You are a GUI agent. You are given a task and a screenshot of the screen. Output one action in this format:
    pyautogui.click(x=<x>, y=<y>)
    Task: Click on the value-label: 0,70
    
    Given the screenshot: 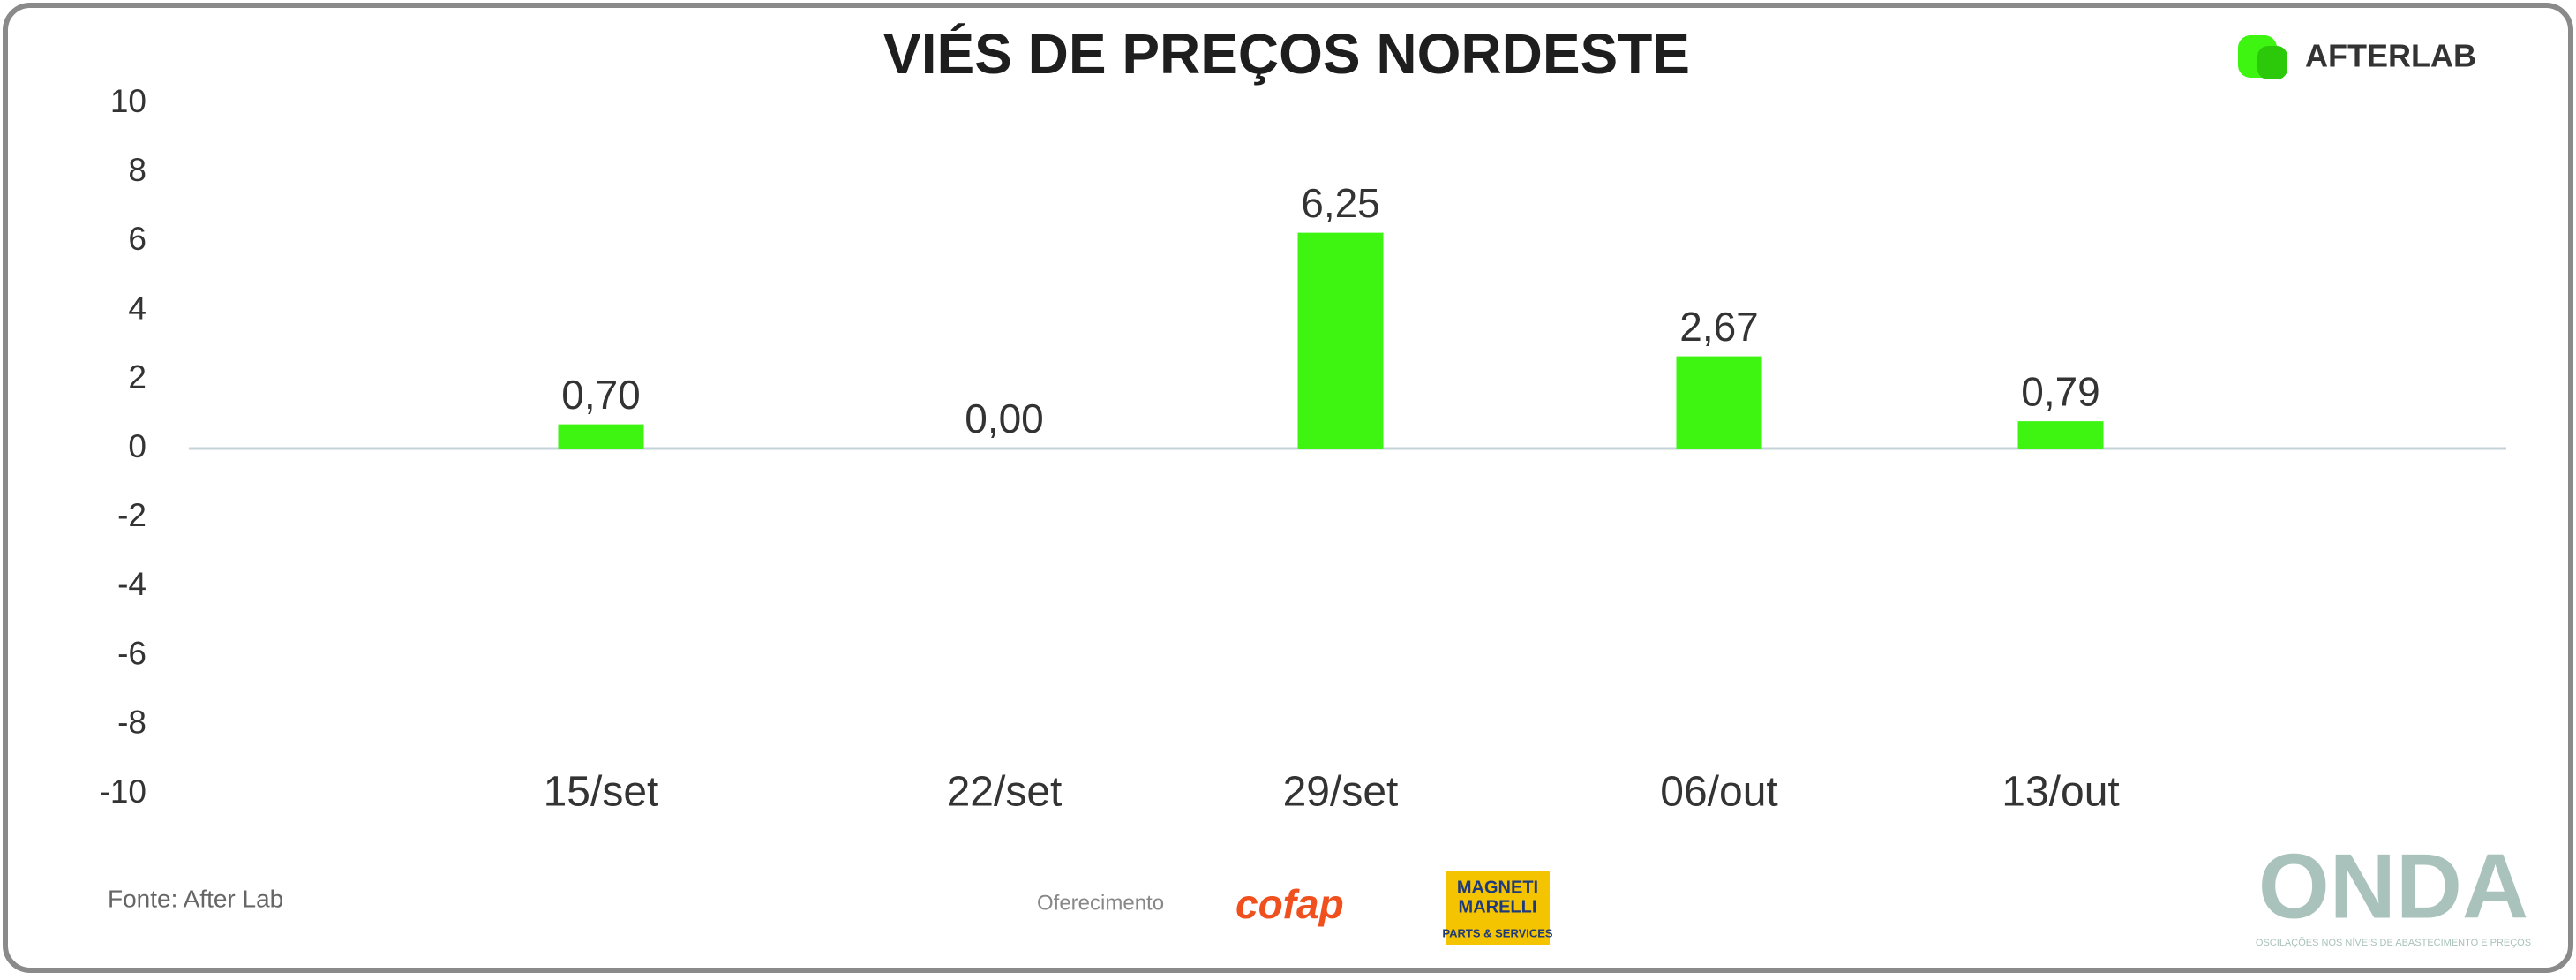 What is the action you would take?
    pyautogui.click(x=601, y=395)
    